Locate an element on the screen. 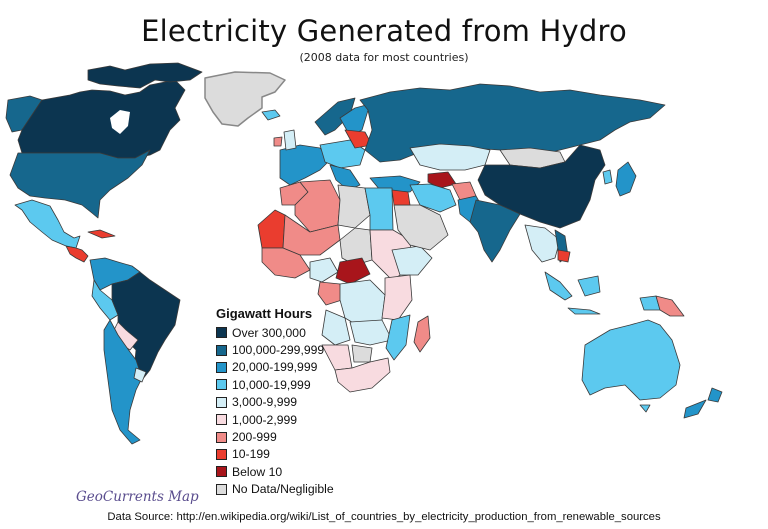 The image size is (768, 529). legend-label: 100,000-299,999 is located at coordinates (278, 350).